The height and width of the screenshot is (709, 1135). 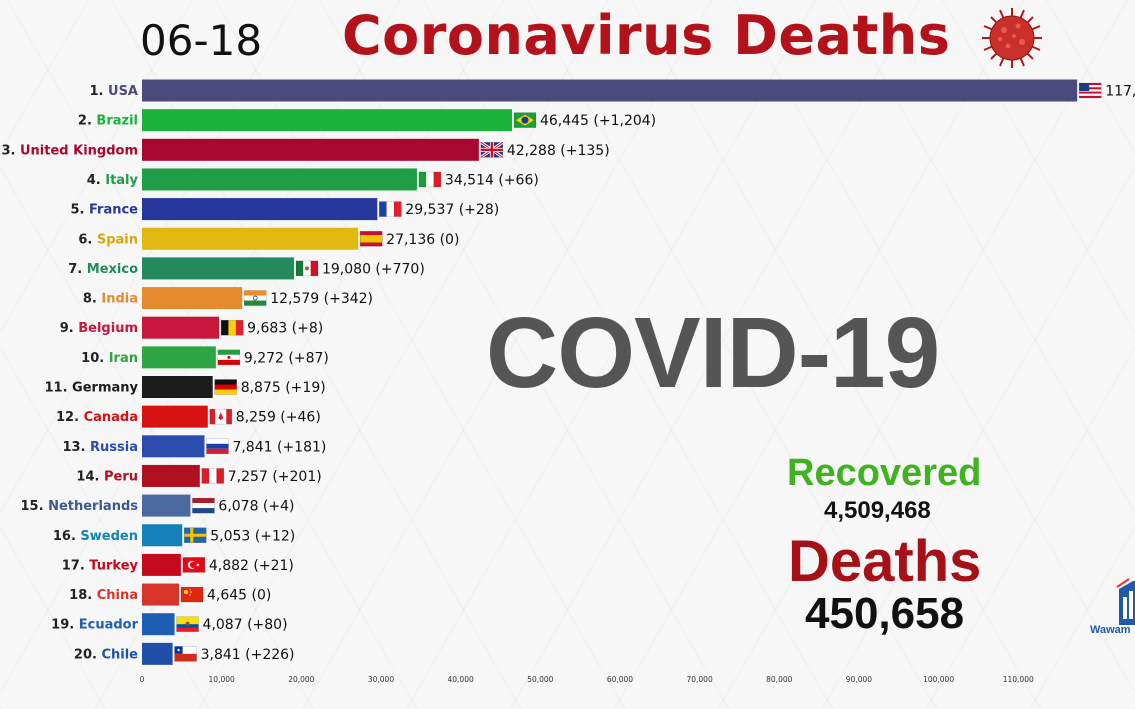 I want to click on watermark-text: COVID-19, so click(x=713, y=353).